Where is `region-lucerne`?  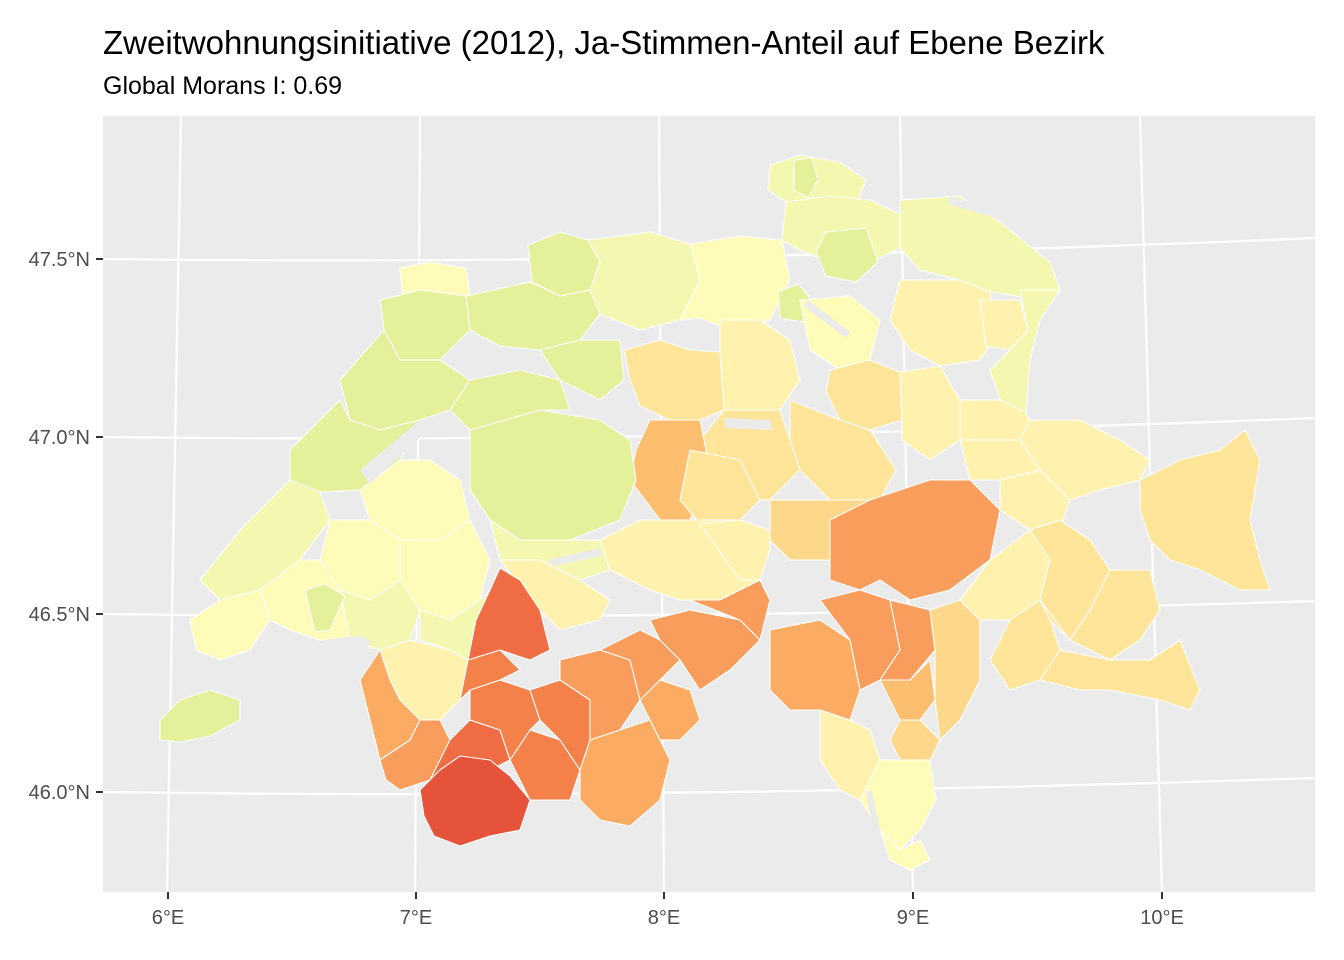 region-lucerne is located at coordinates (674, 380).